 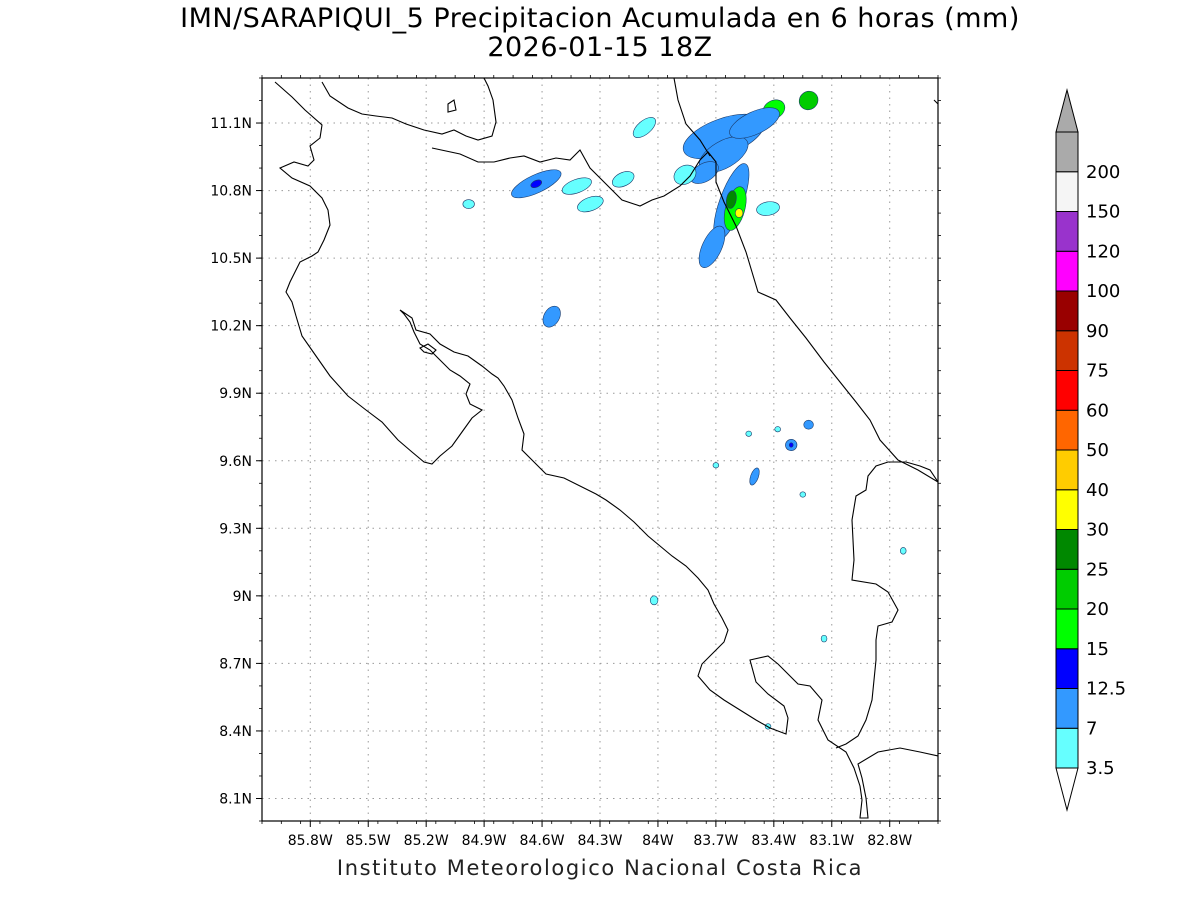 What do you see at coordinates (452, 106) in the screenshot?
I see `lake-islet` at bounding box center [452, 106].